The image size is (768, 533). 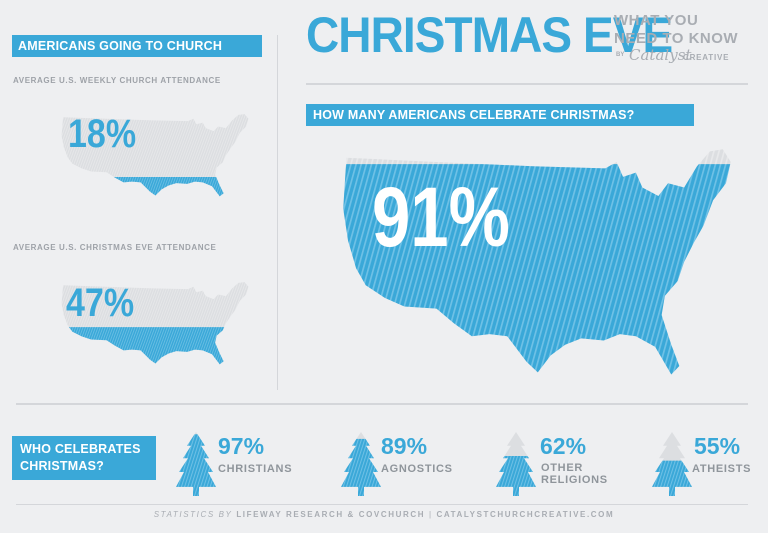 I want to click on bottom-divider, so click(x=382, y=404).